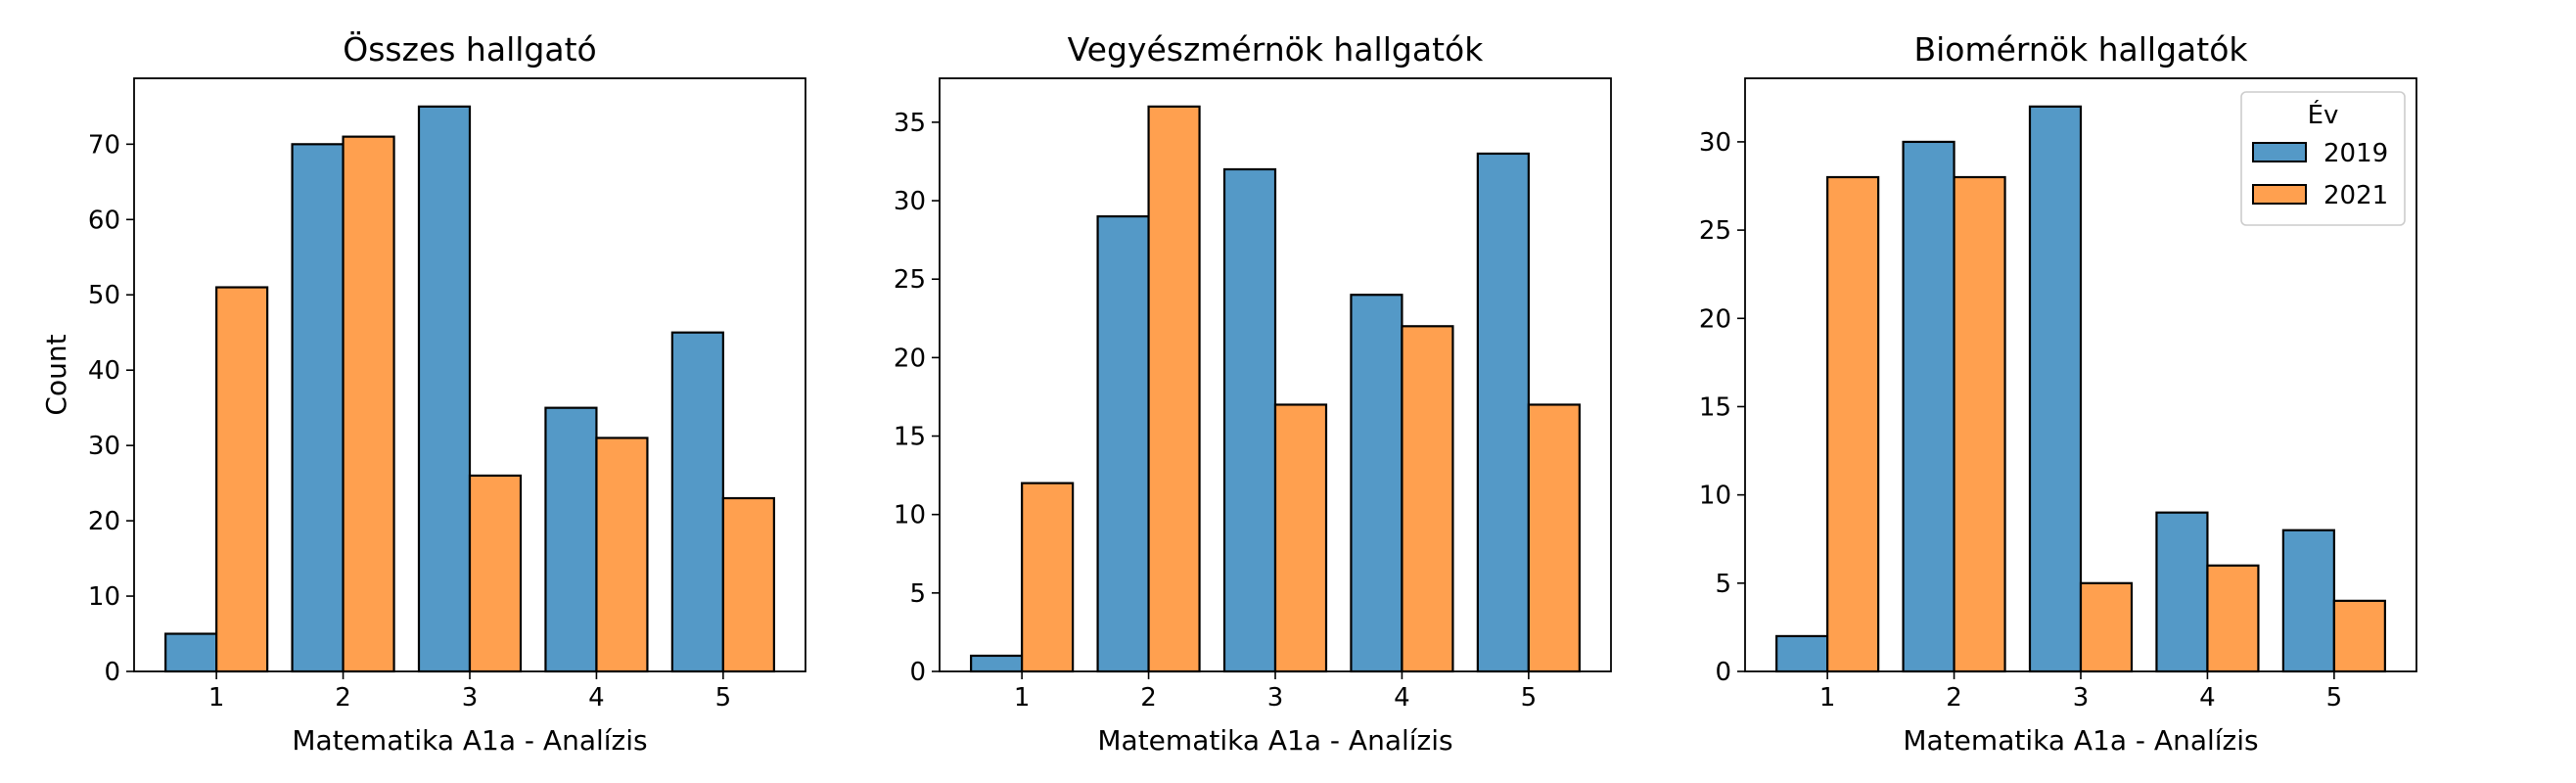 This screenshot has height=783, width=2576. What do you see at coordinates (104, 221) in the screenshot?
I see `y-tick-label: 60` at bounding box center [104, 221].